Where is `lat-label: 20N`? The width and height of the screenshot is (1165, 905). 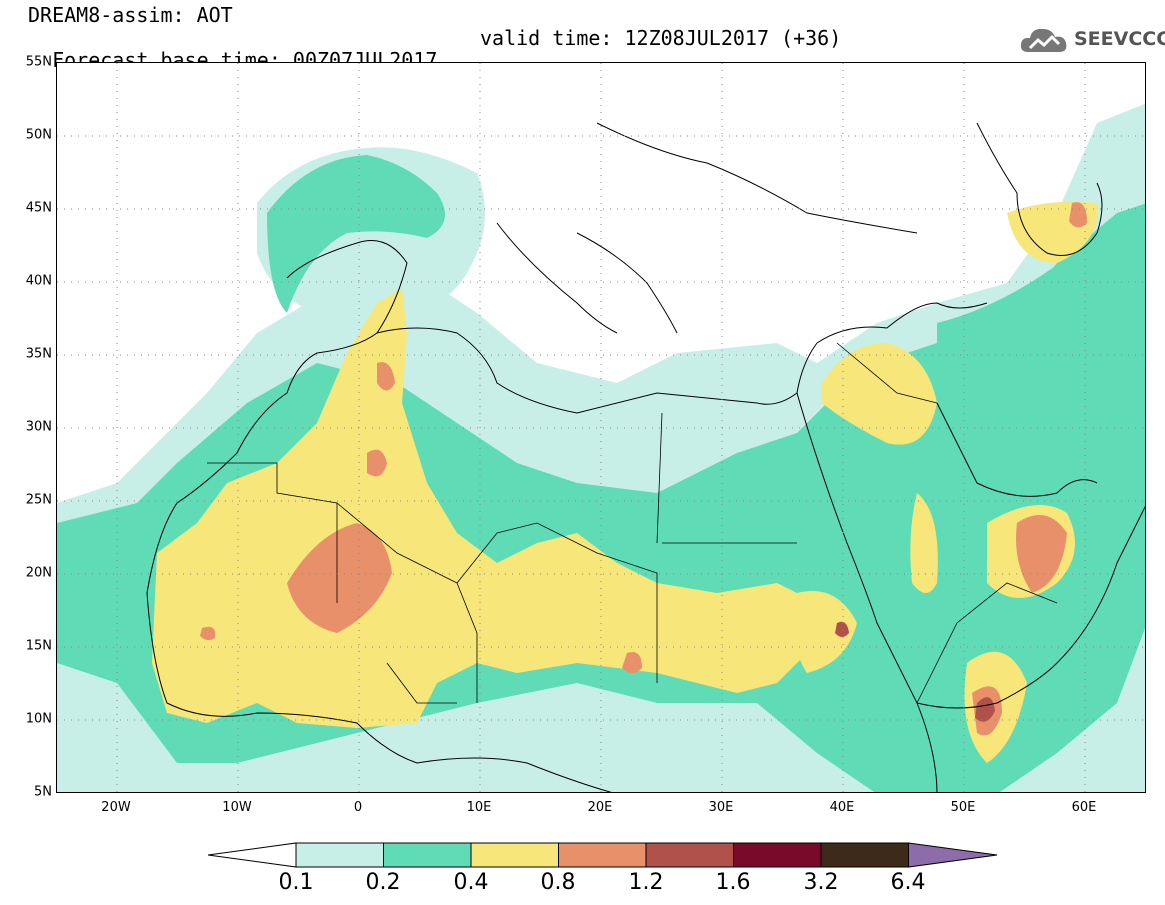 lat-label: 20N is located at coordinates (38, 573).